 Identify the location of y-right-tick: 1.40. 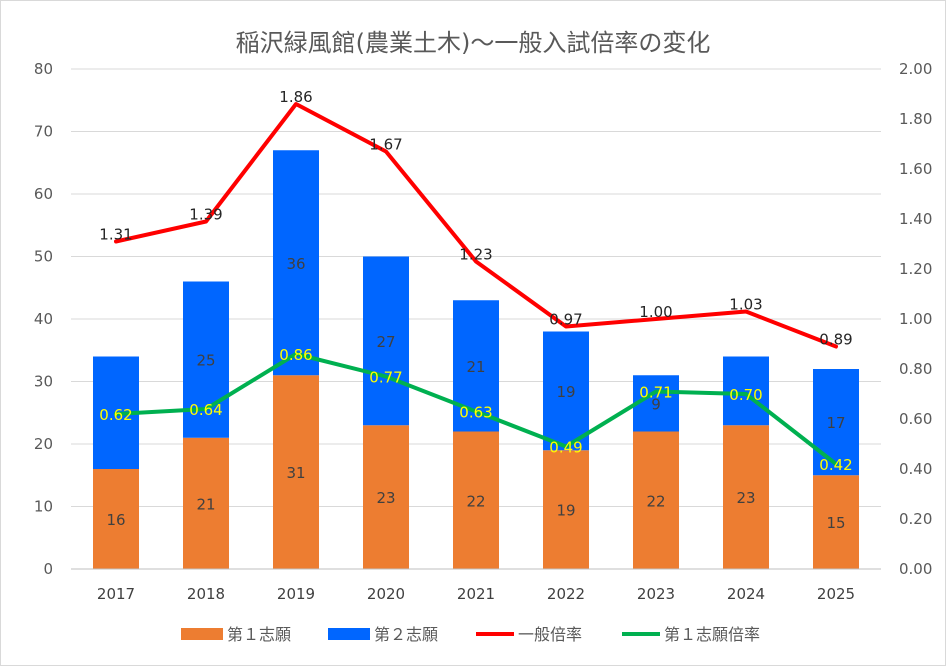
(915, 219).